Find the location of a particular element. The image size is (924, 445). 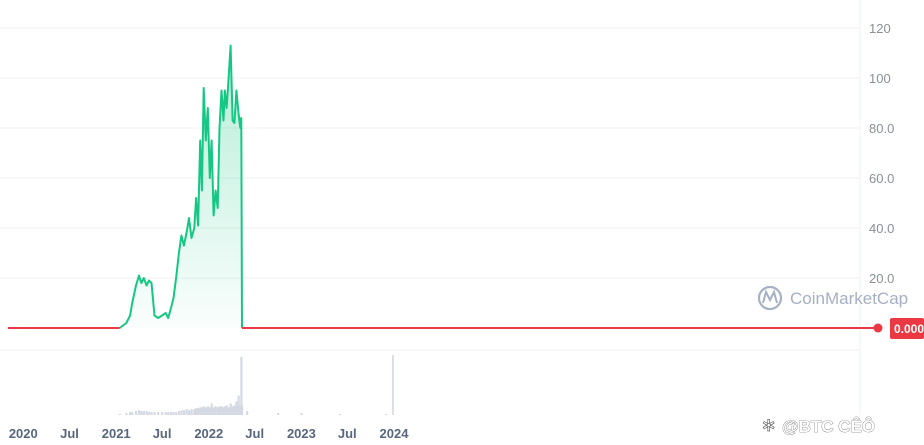

y-tick-label: 20.0 is located at coordinates (881, 278).